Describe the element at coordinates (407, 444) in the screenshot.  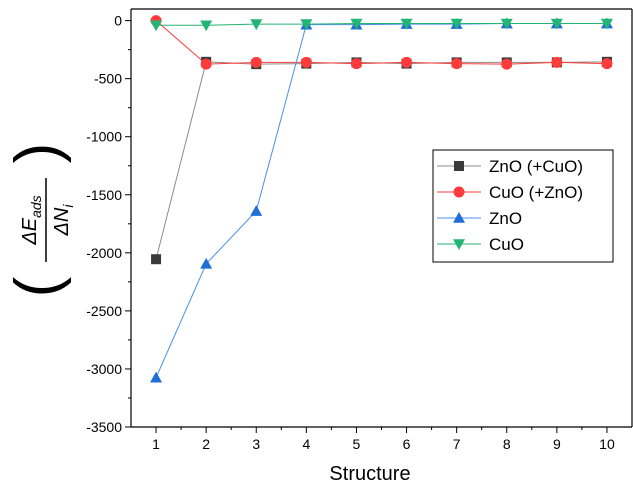
I see `x-tick-label: 6` at that location.